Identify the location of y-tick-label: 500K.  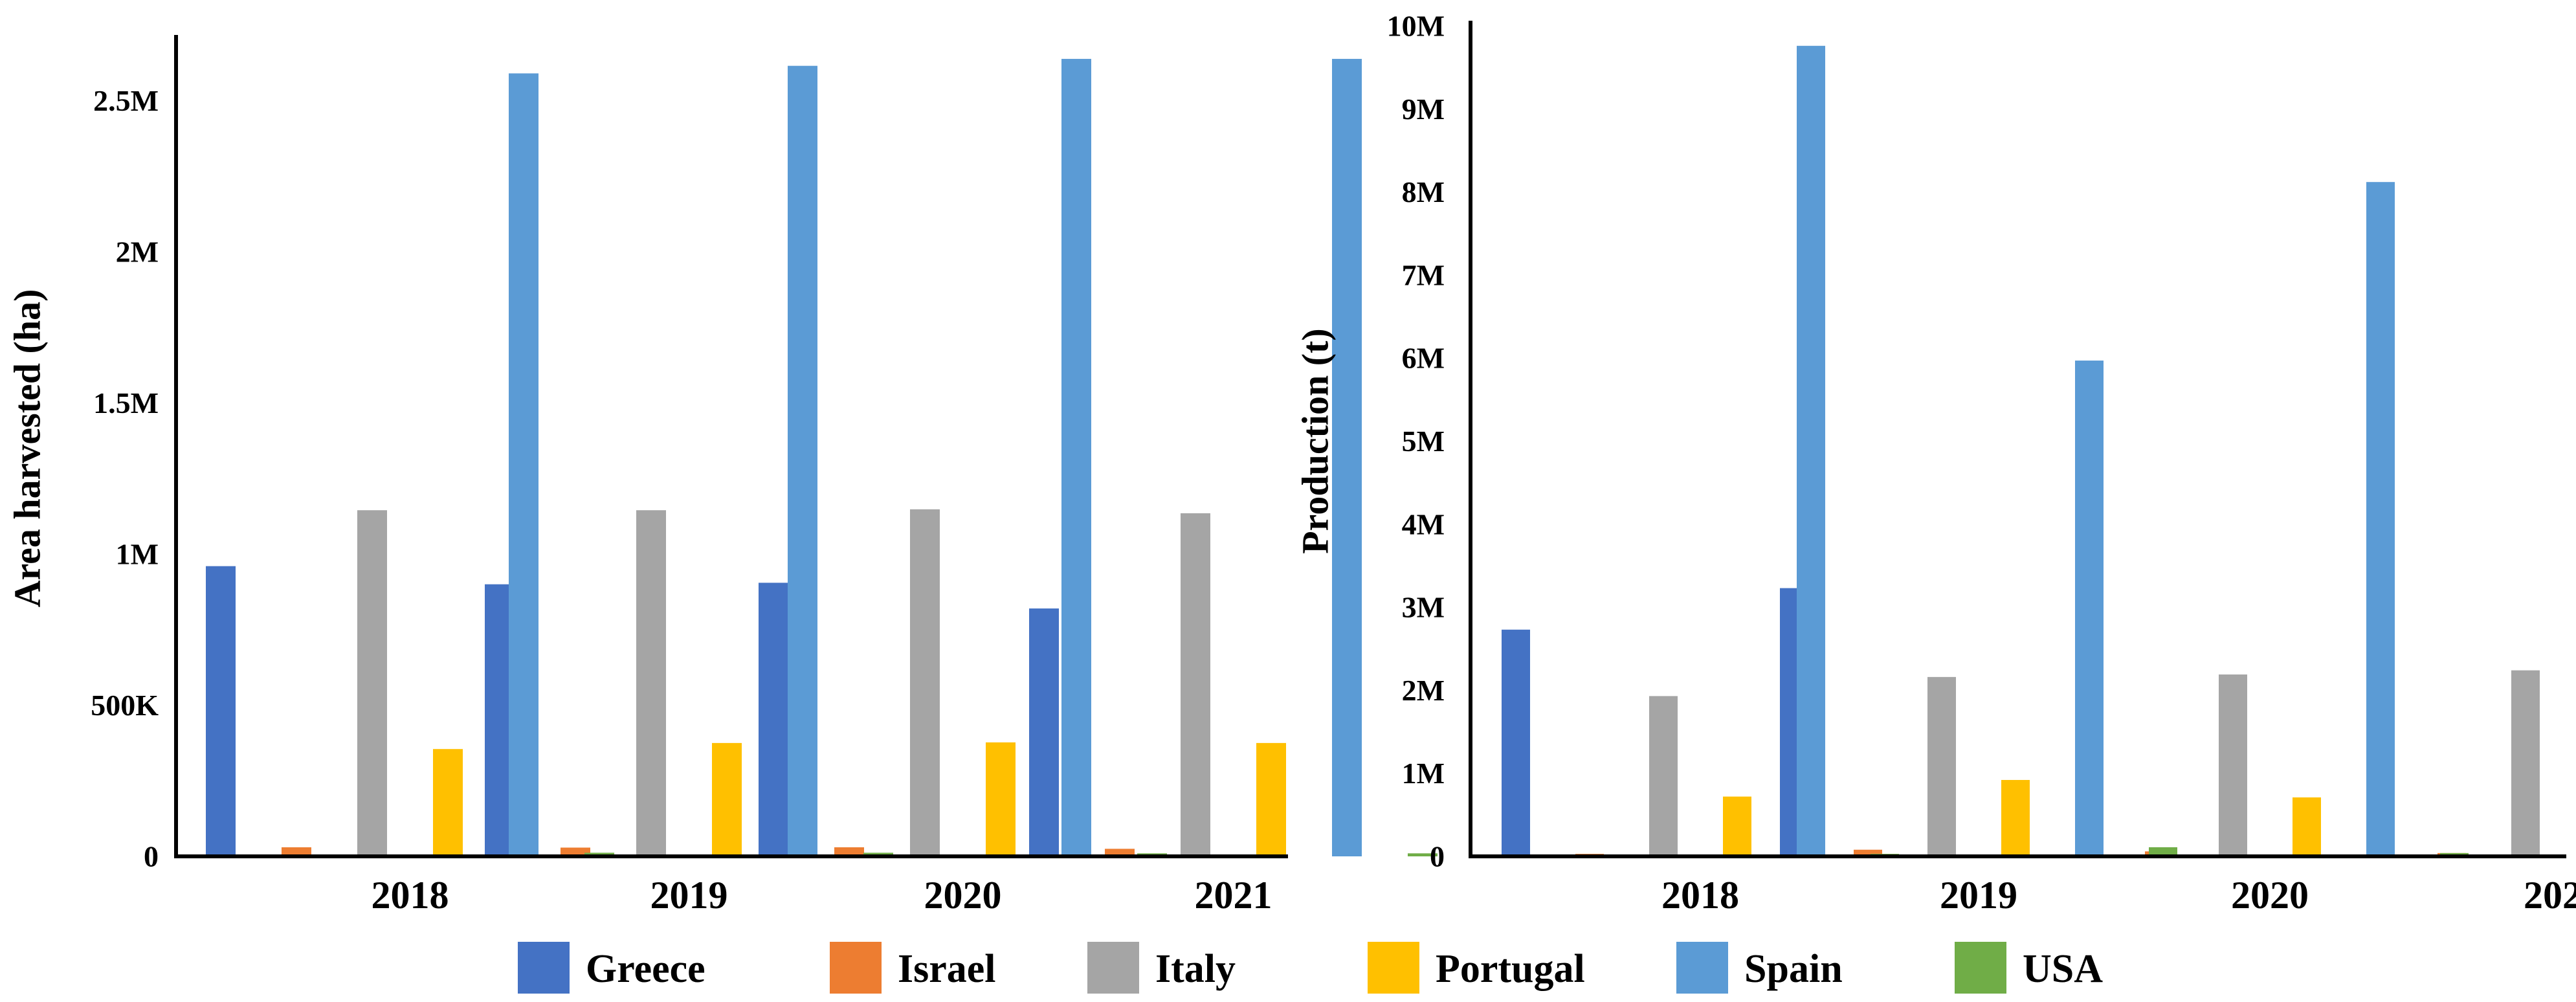
(125, 706).